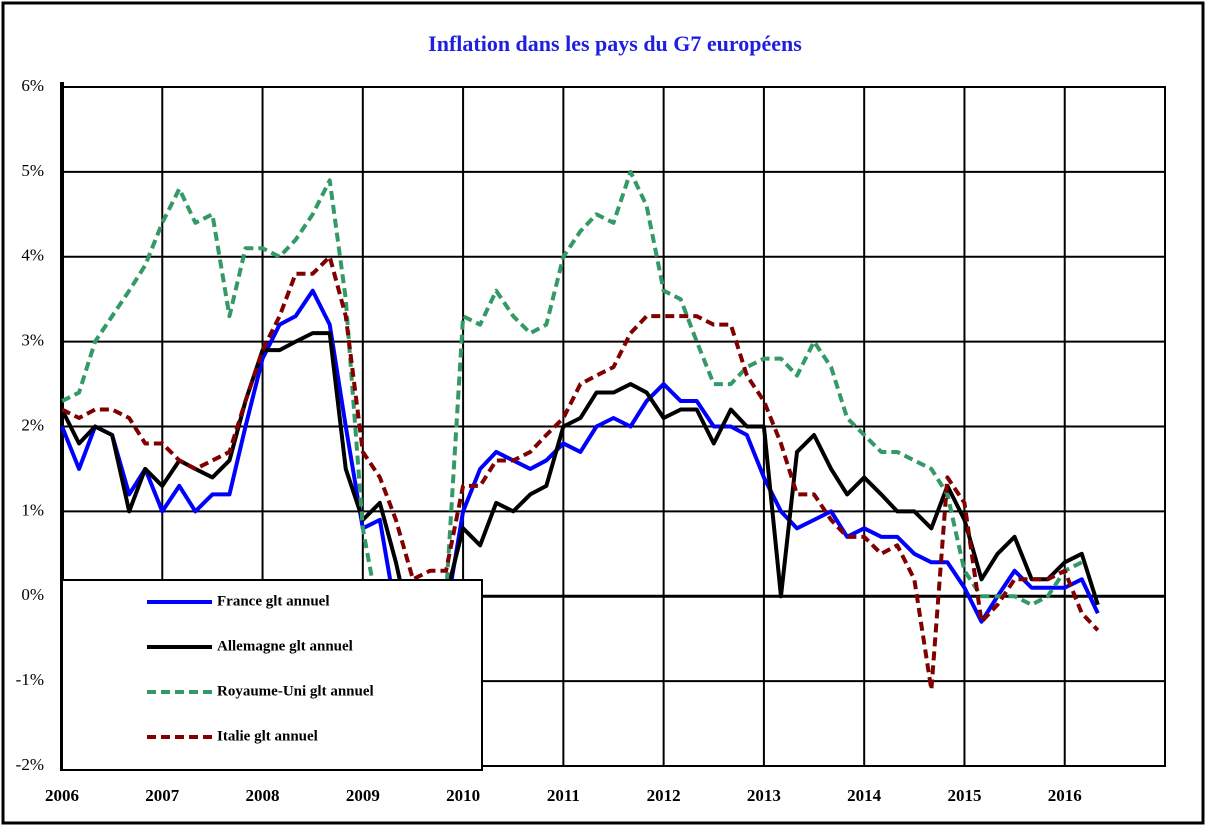  Describe the element at coordinates (263, 795) in the screenshot. I see `x-tick-label: 2008` at that location.